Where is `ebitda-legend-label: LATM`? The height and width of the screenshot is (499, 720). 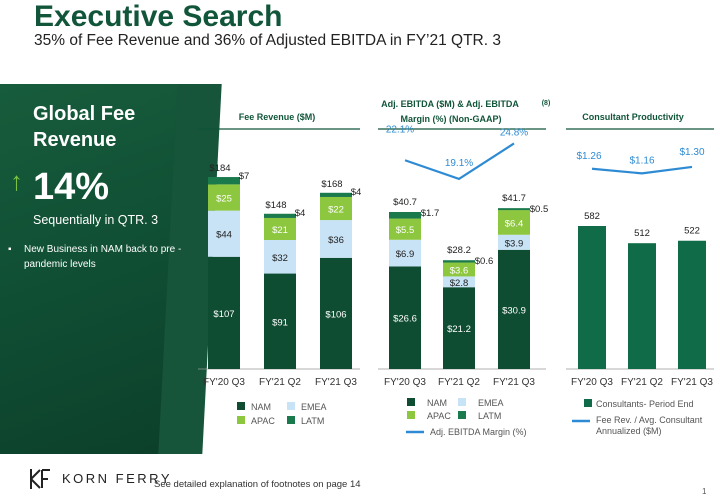
ebitda-legend-label: LATM is located at coordinates (489, 416).